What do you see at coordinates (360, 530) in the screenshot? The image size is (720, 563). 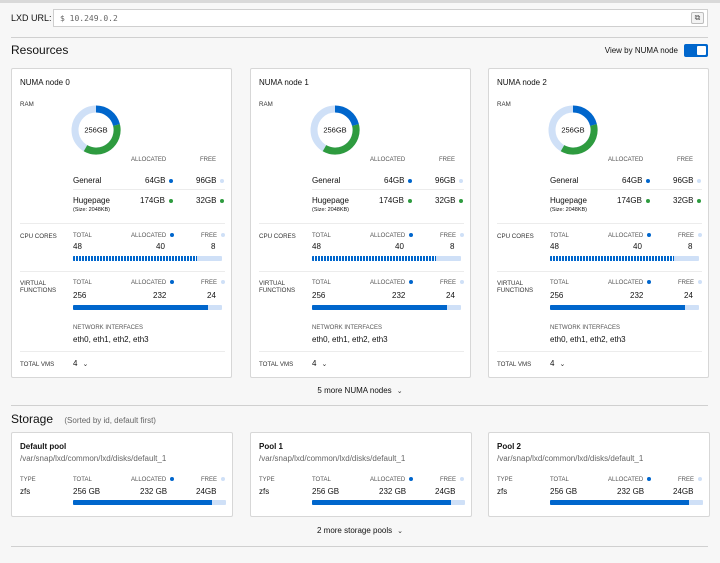 I see `more-storage-pools-button: 2 more storage pools ⌄` at bounding box center [360, 530].